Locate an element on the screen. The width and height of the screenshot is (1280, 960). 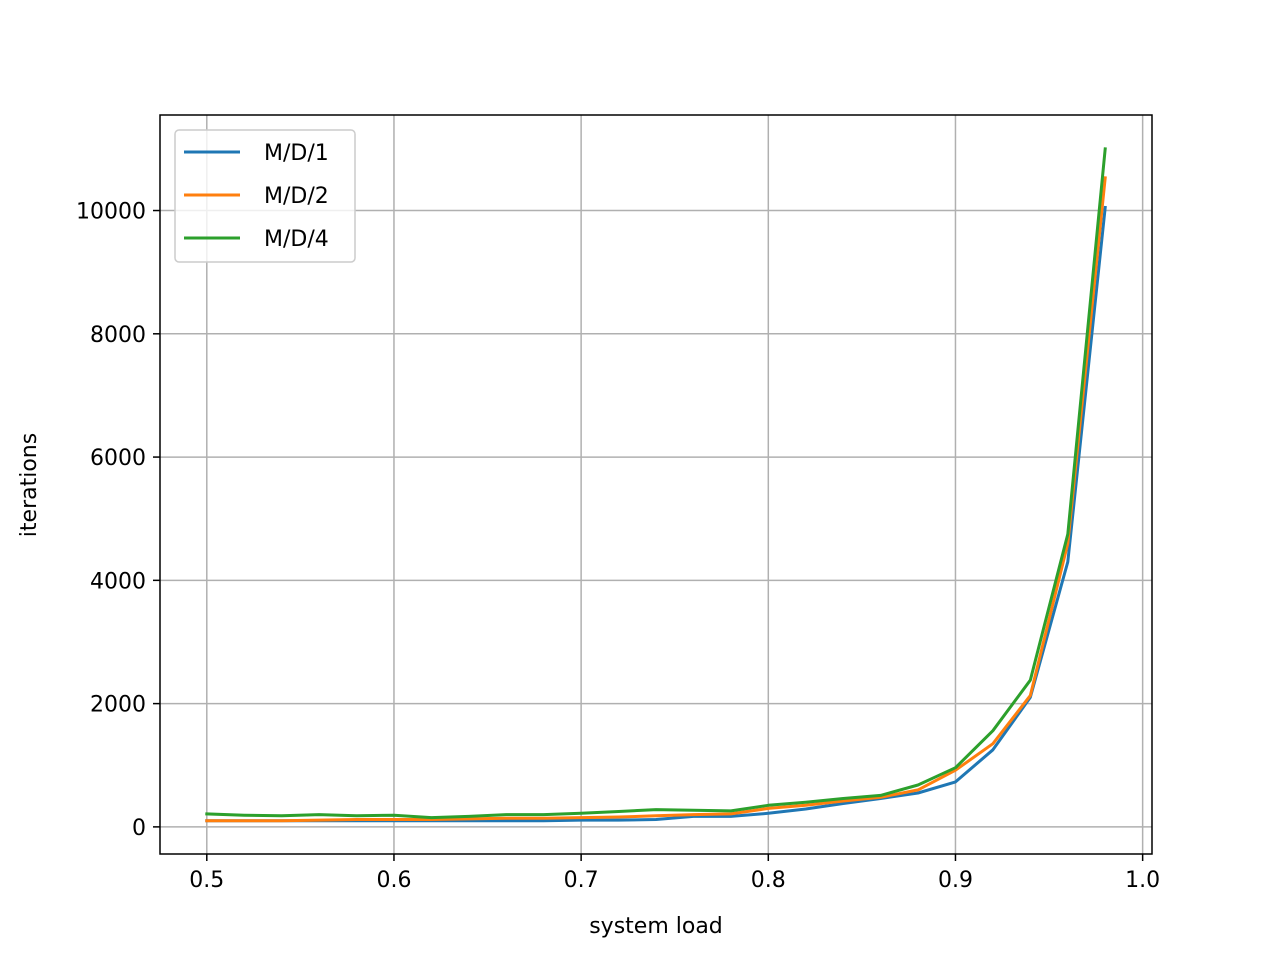
y-tick-label: 4000 is located at coordinates (118, 581).